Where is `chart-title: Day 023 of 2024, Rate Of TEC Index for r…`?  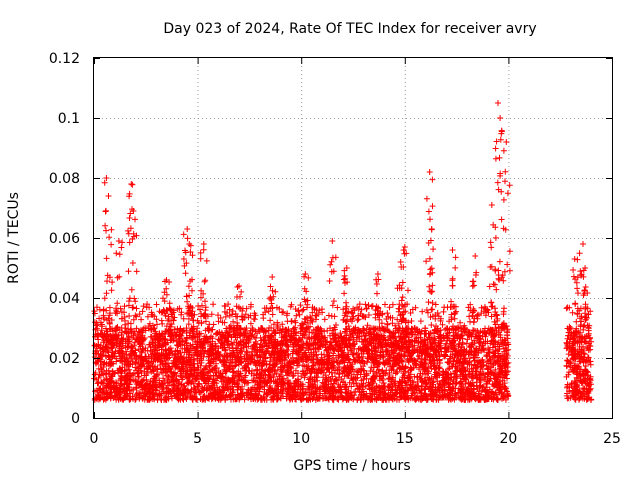
chart-title: Day 023 of 2024, Rate Of TEC Index for r… is located at coordinates (349, 29).